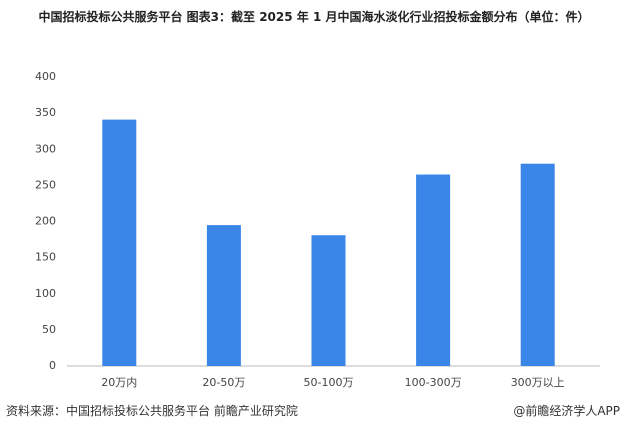 Image resolution: width=628 pixels, height=425 pixels. Describe the element at coordinates (45, 293) in the screenshot. I see `y-tick-label: 100` at that location.